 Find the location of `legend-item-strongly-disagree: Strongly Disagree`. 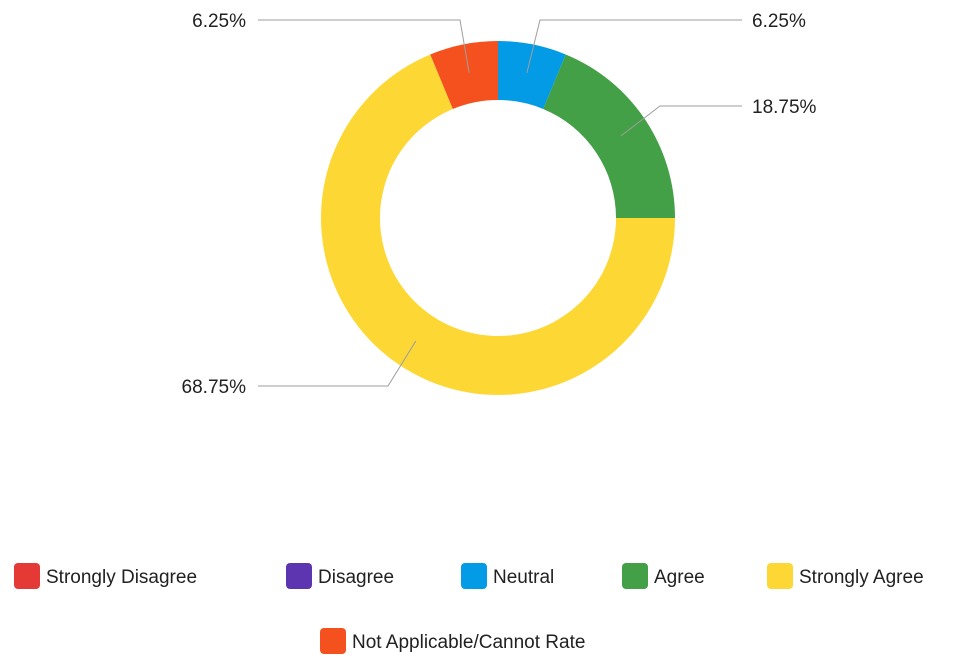

legend-item-strongly-disagree: Strongly Disagree is located at coordinates (105, 576).